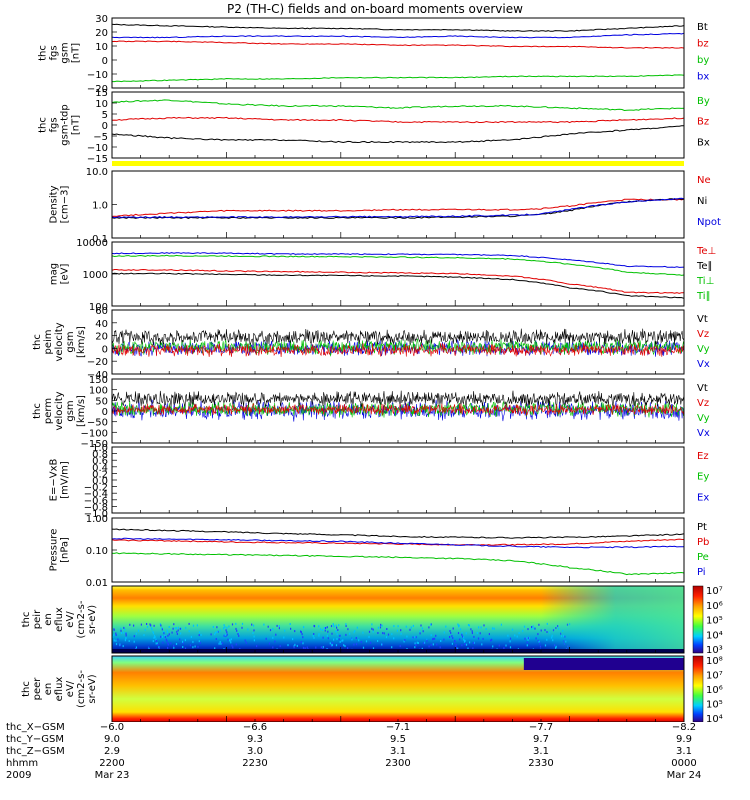 This screenshot has height=800, width=750. What do you see at coordinates (59, 341) in the screenshot?
I see `y-axis-label: thcpeimvelocitygsm[km/s]` at bounding box center [59, 341].